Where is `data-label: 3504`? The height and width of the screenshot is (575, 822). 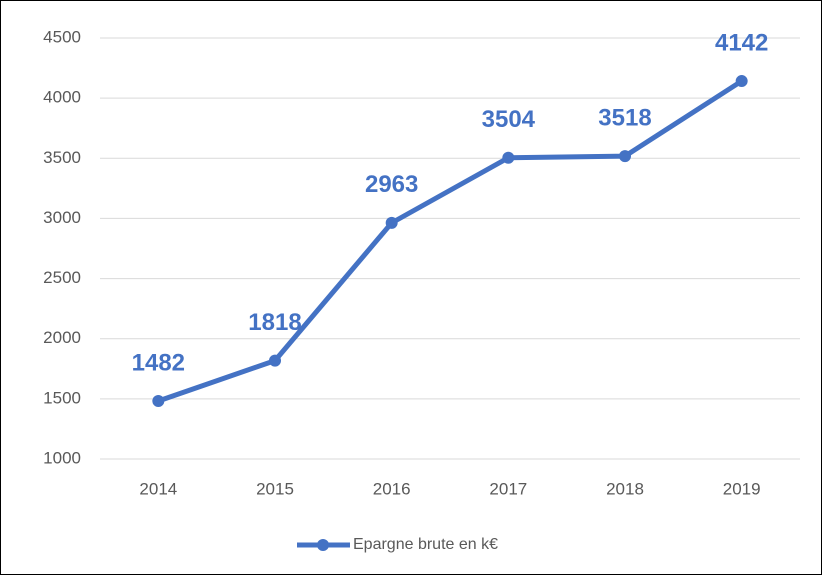 data-label: 3504 is located at coordinates (509, 119).